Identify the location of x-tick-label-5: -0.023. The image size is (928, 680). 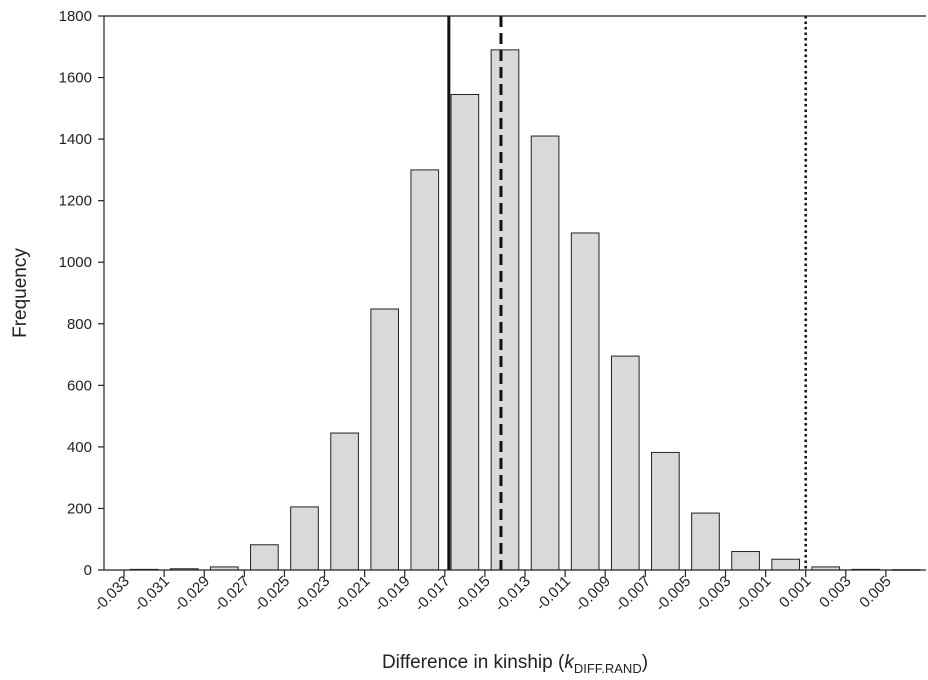
(312, 594).